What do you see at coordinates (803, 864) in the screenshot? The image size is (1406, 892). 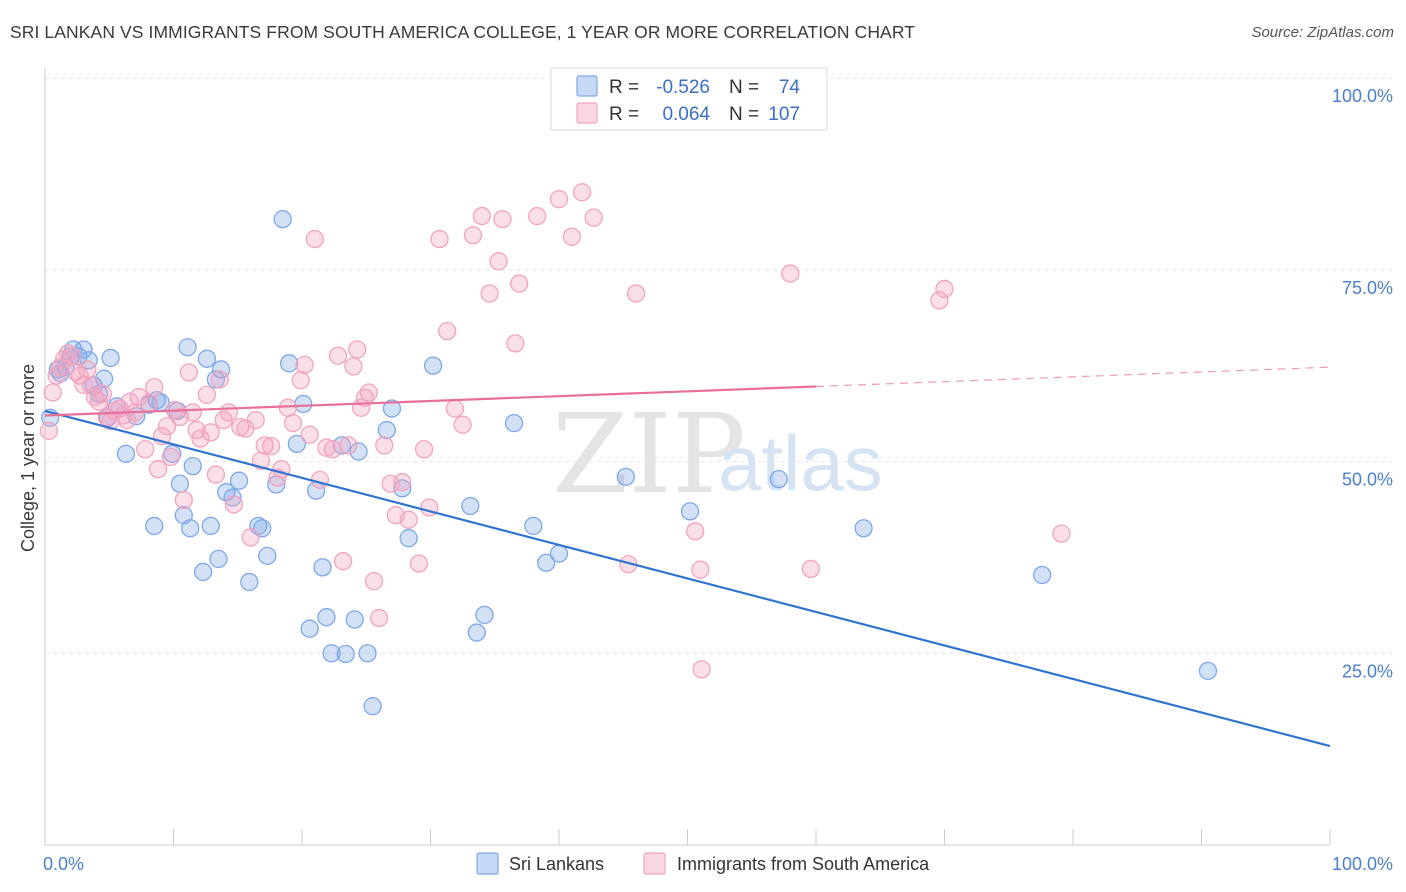 I see `bottom-legend-immigrants: Immigrants from South America` at bounding box center [803, 864].